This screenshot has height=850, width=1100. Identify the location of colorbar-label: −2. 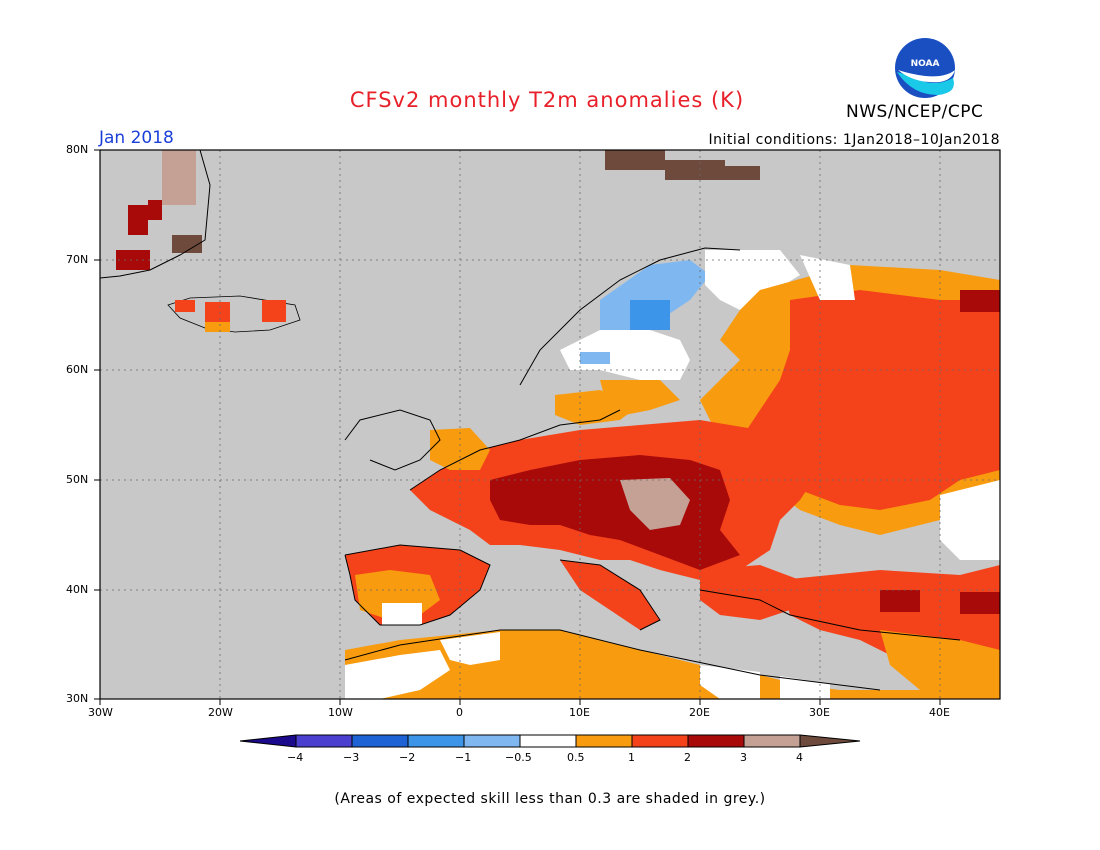
(407, 757).